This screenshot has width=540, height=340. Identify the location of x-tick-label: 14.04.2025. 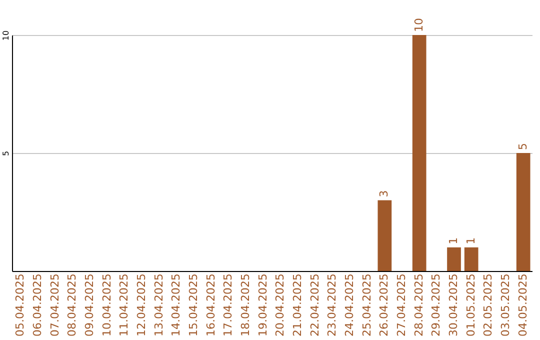
(176, 305).